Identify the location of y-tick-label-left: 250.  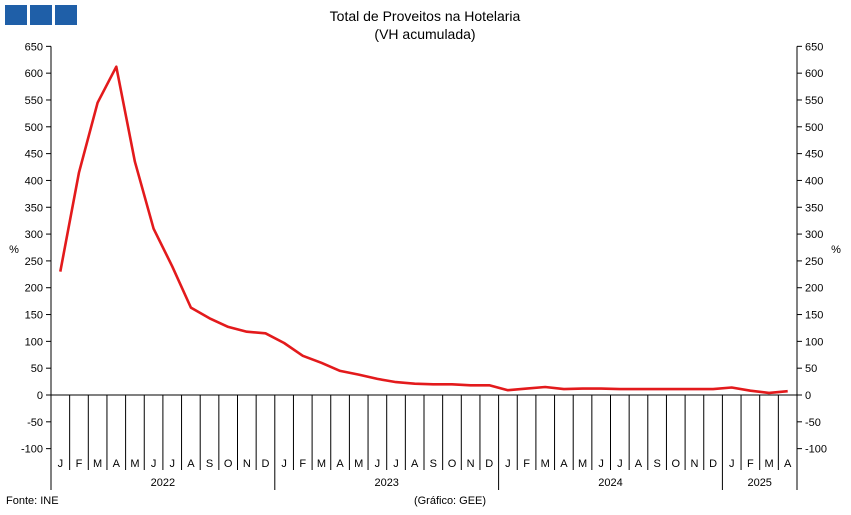
(34, 262).